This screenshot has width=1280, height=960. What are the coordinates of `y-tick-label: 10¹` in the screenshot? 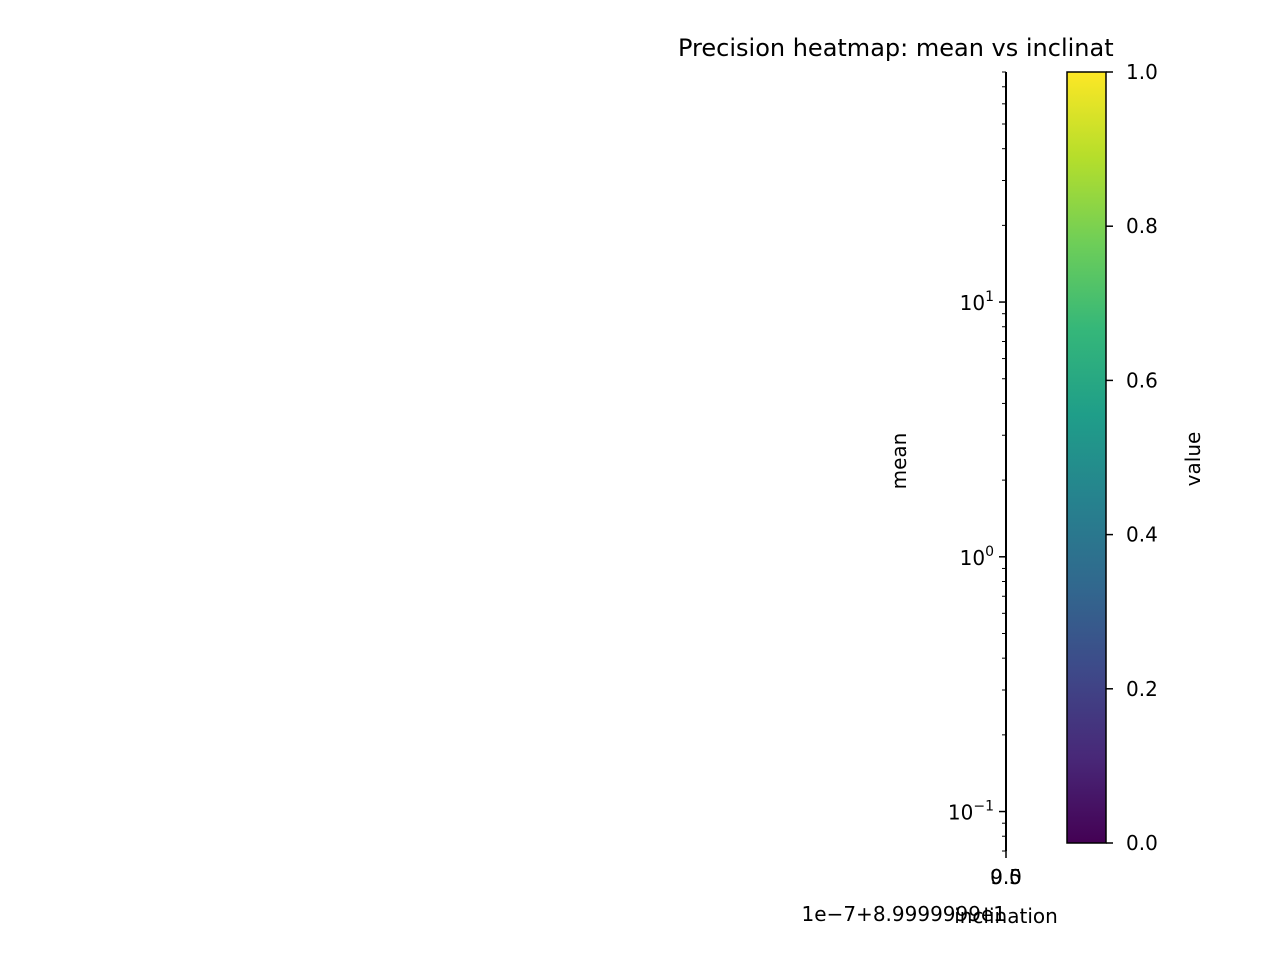 It's located at (977, 302).